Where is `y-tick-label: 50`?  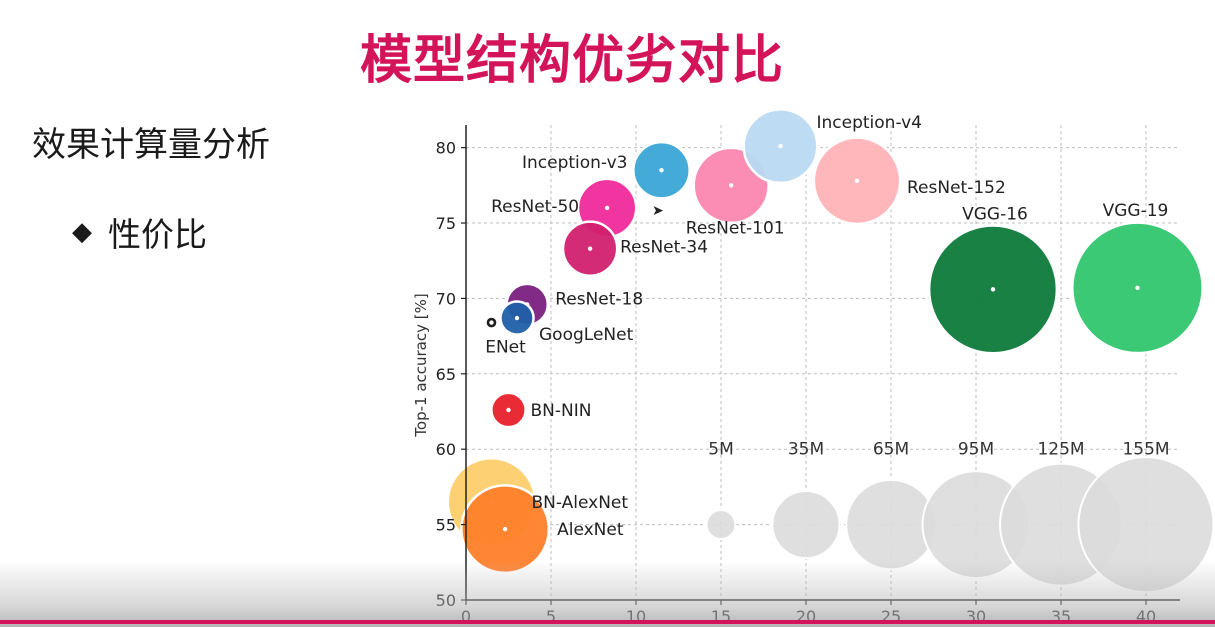 y-tick-label: 50 is located at coordinates (446, 600).